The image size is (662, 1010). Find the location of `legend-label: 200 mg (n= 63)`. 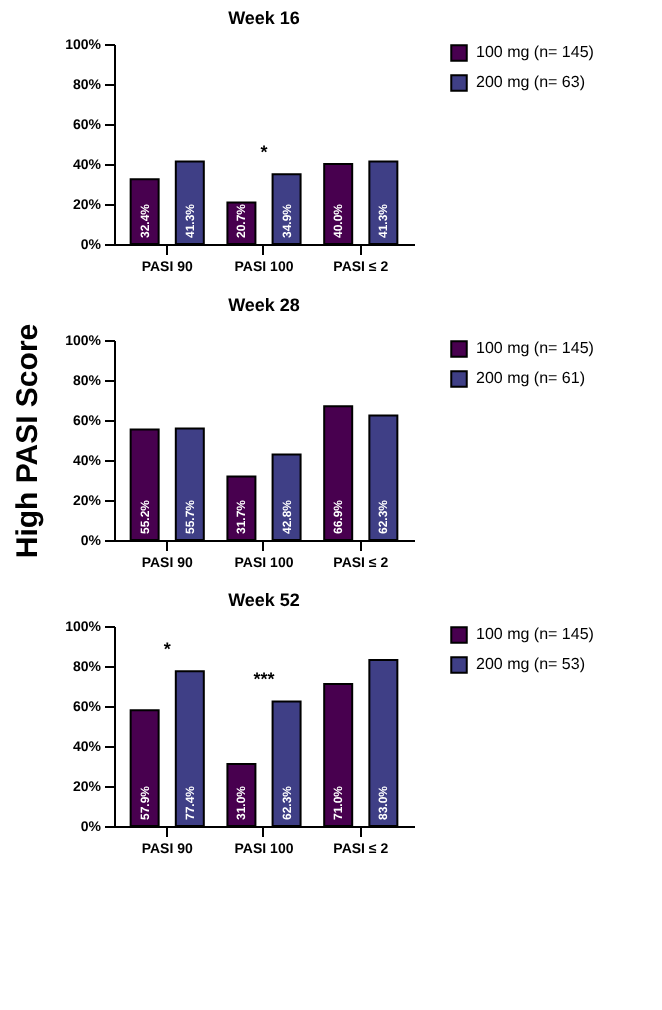

legend-label: 200 mg (n= 63) is located at coordinates (531, 82).